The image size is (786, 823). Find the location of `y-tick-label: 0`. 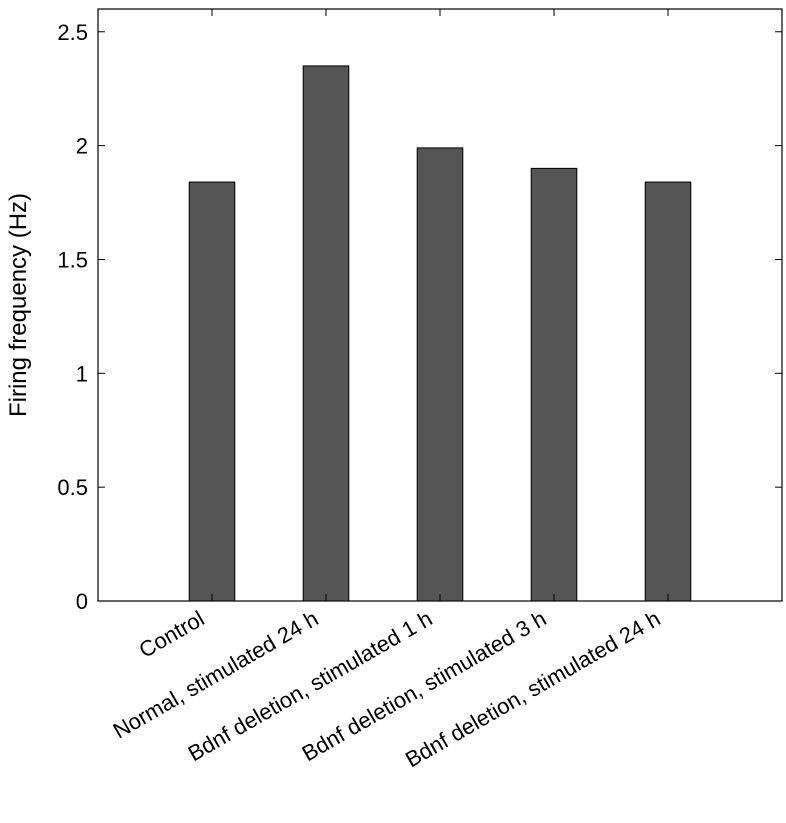

y-tick-label: 0 is located at coordinates (82, 601).